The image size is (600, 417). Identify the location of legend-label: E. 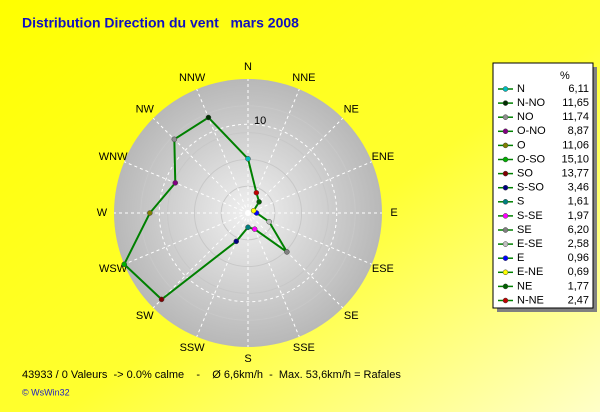
(520, 258).